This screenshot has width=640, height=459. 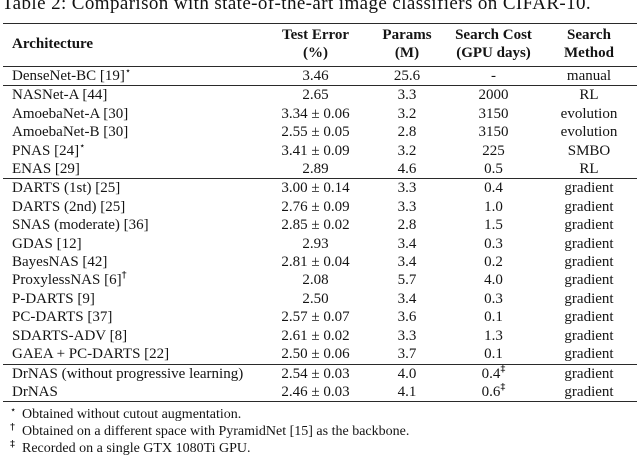 I want to click on params-cell: 3.6, so click(x=407, y=317).